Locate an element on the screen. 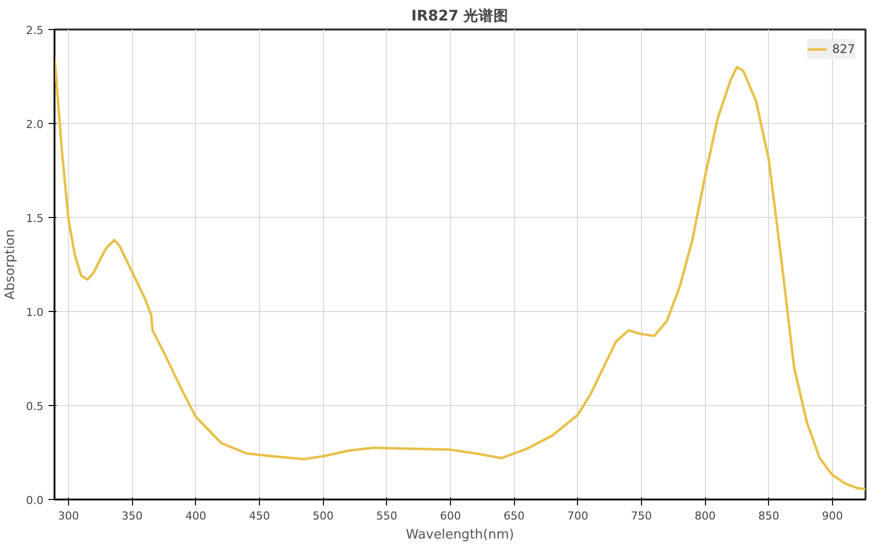  x-tick-label: 600 is located at coordinates (450, 516).